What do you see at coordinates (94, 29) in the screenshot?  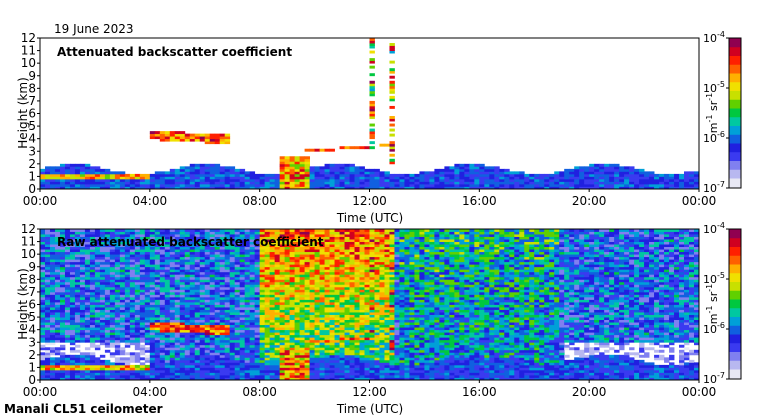 I see `date-label: 19 June 2023` at bounding box center [94, 29].